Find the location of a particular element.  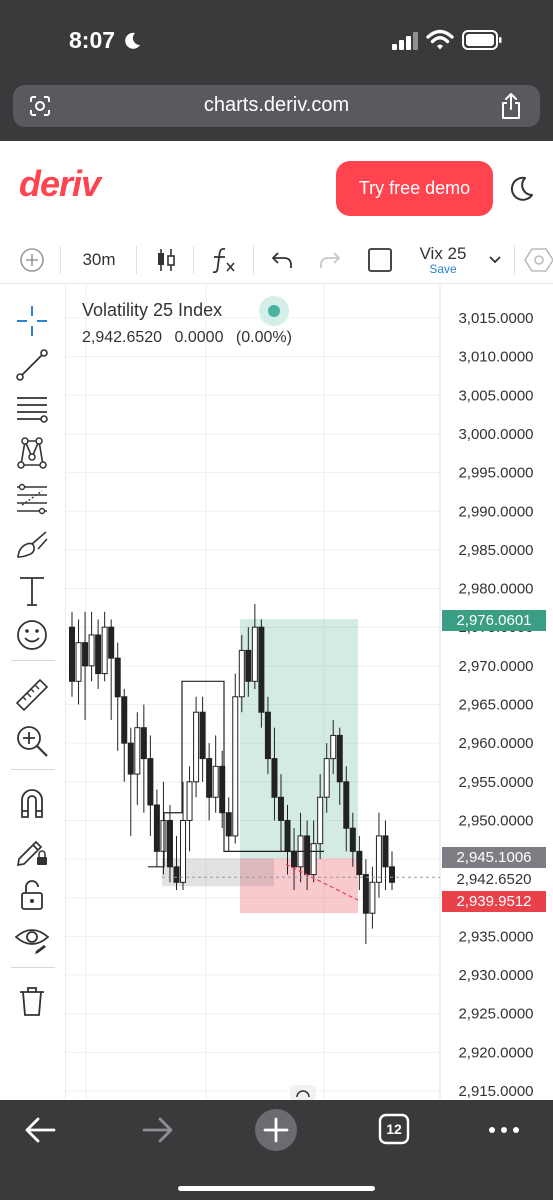

magnet-tool-icon is located at coordinates (32, 803).